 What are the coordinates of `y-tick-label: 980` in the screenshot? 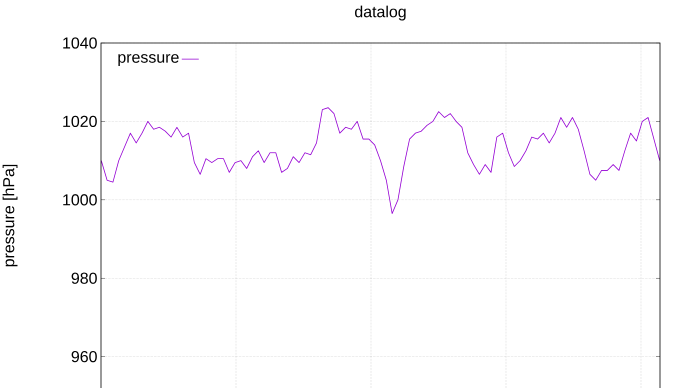 It's located at (84, 278).